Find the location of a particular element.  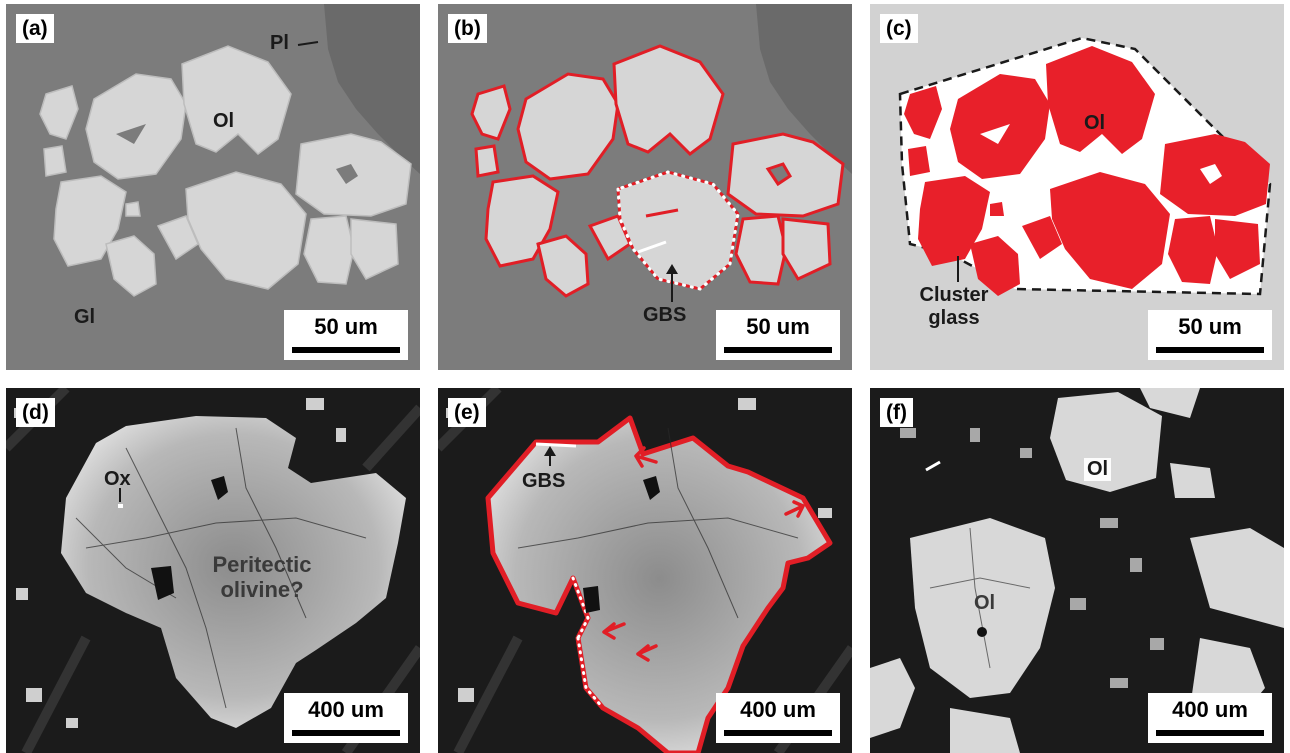

cluster-glass-label: Cluster glass is located at coordinates (954, 306).